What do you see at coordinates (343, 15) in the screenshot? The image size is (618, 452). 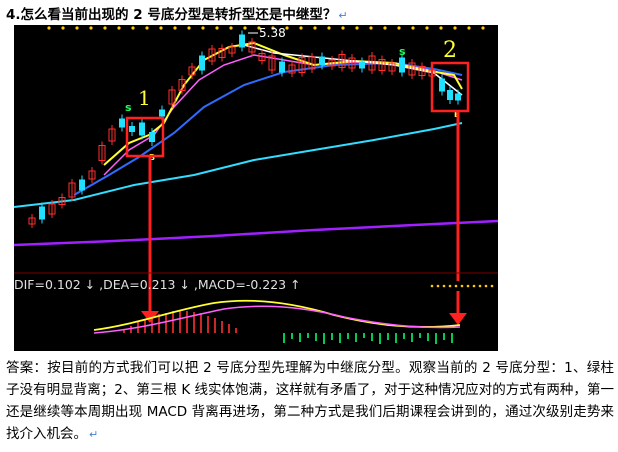 I see `paragraph-mark: ↵` at bounding box center [343, 15].